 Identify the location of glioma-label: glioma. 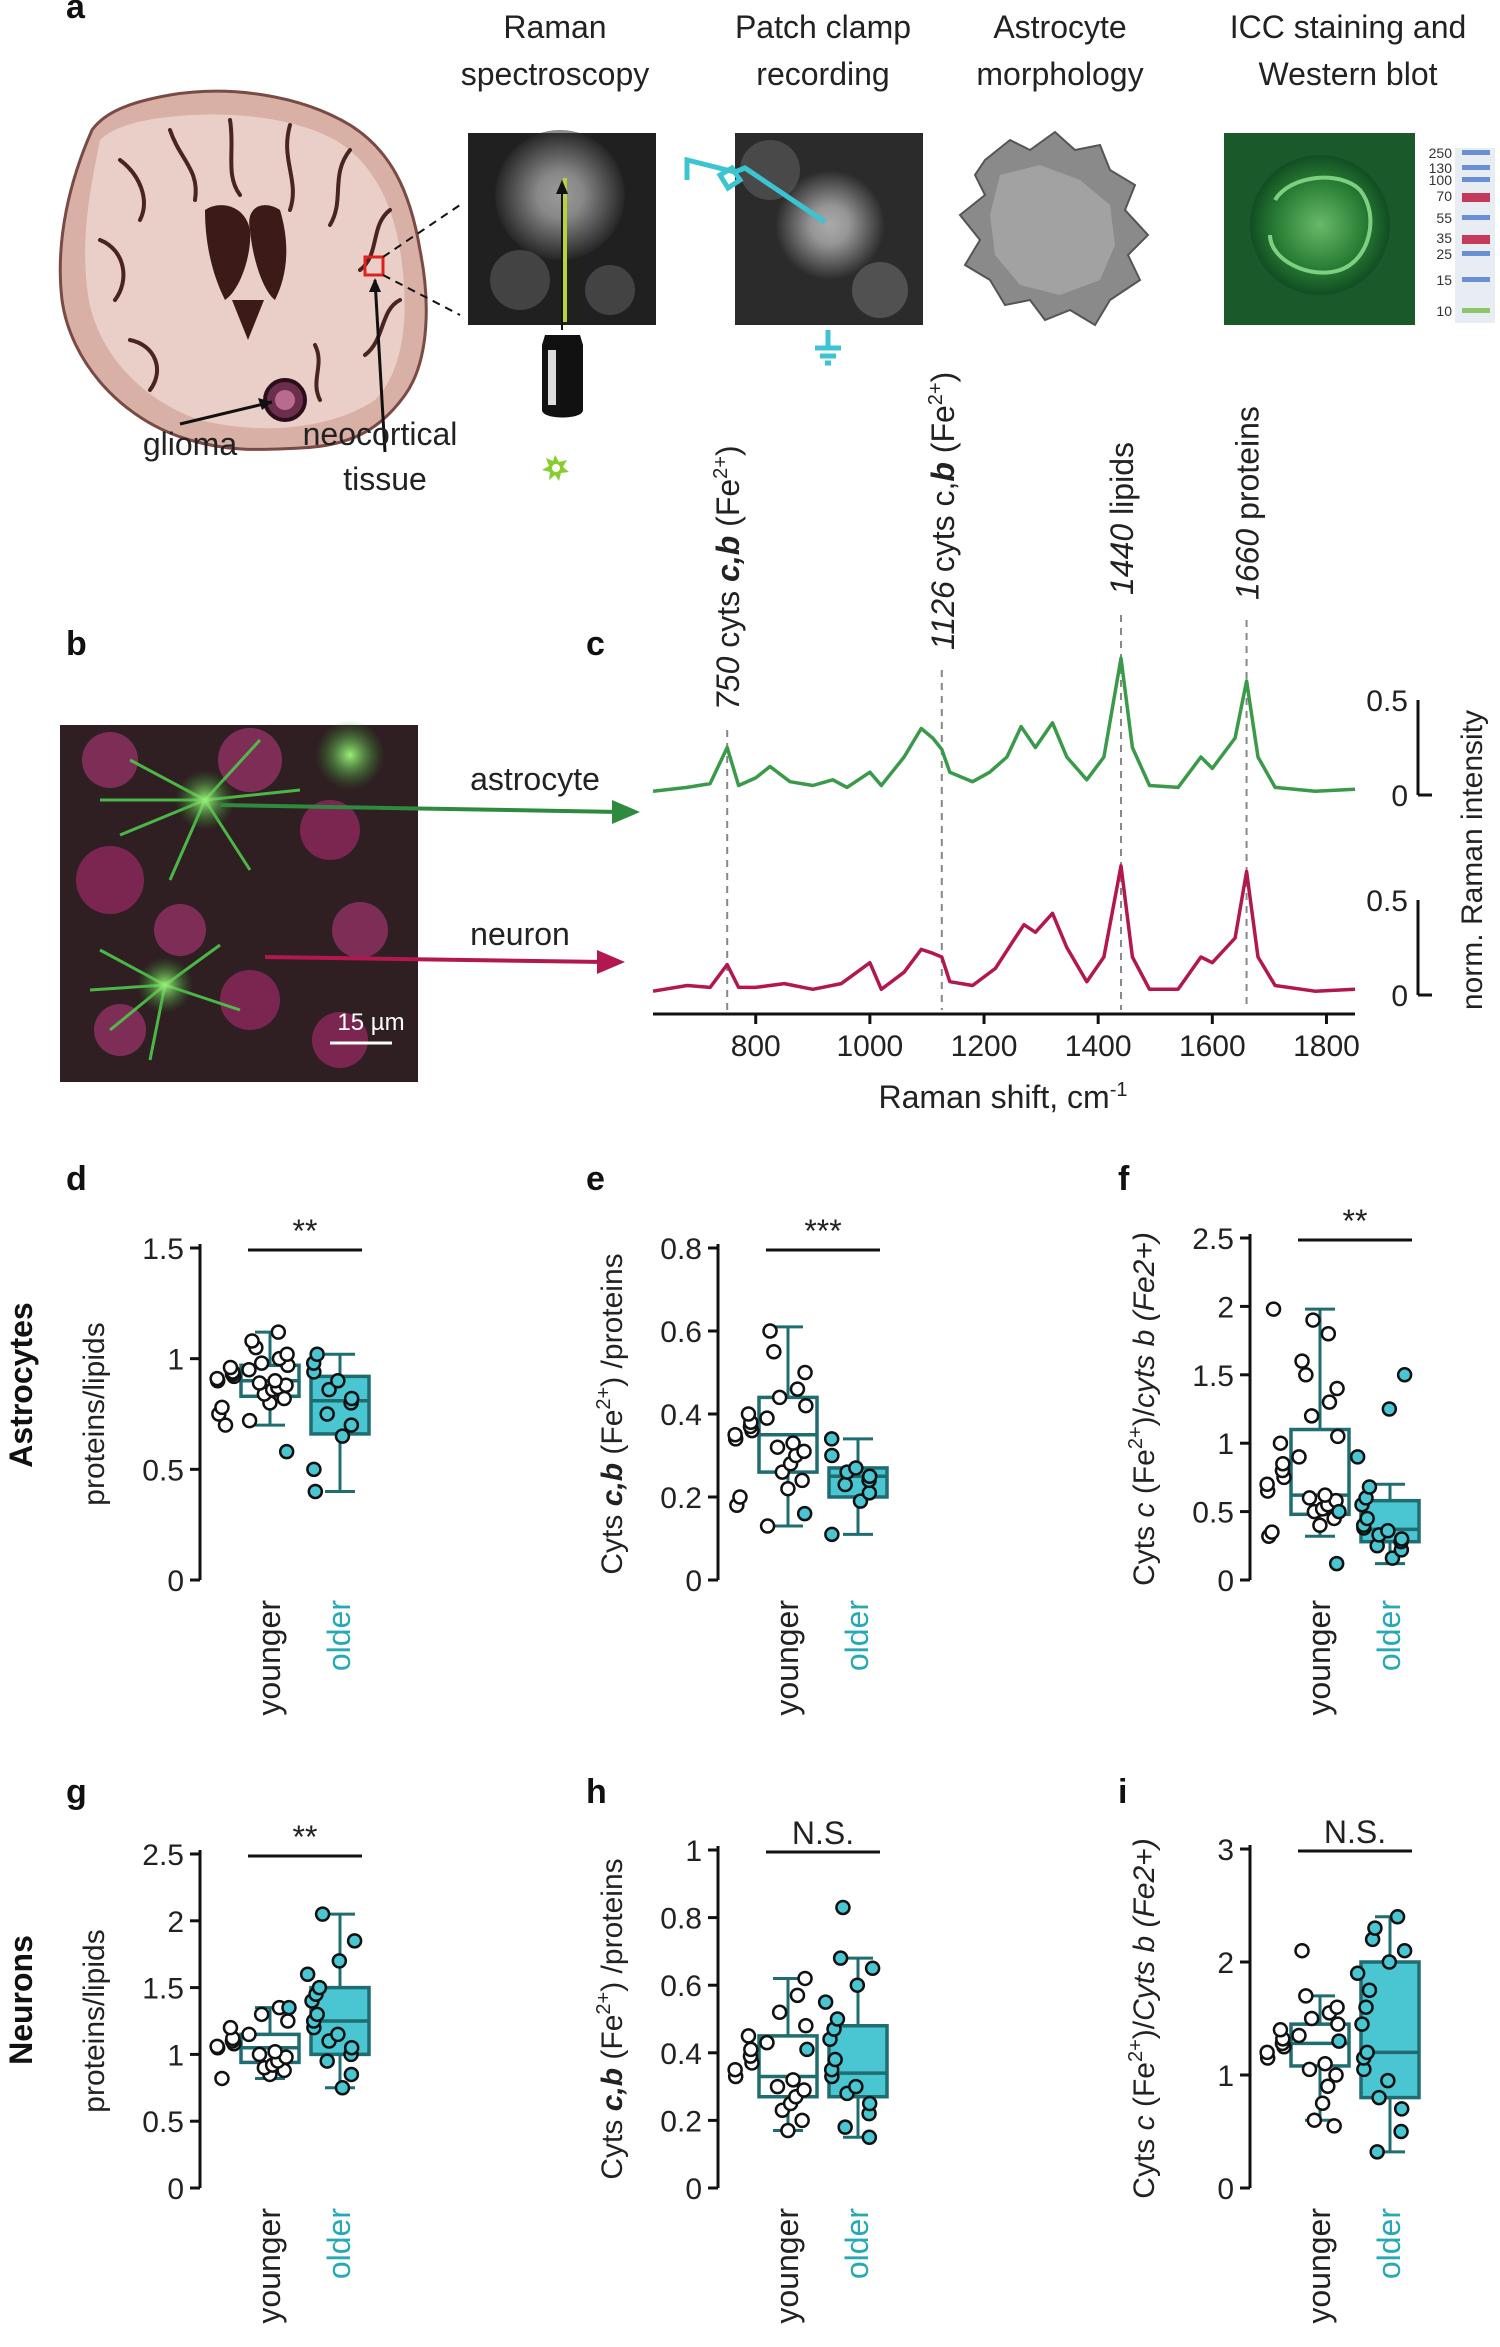
(190, 444).